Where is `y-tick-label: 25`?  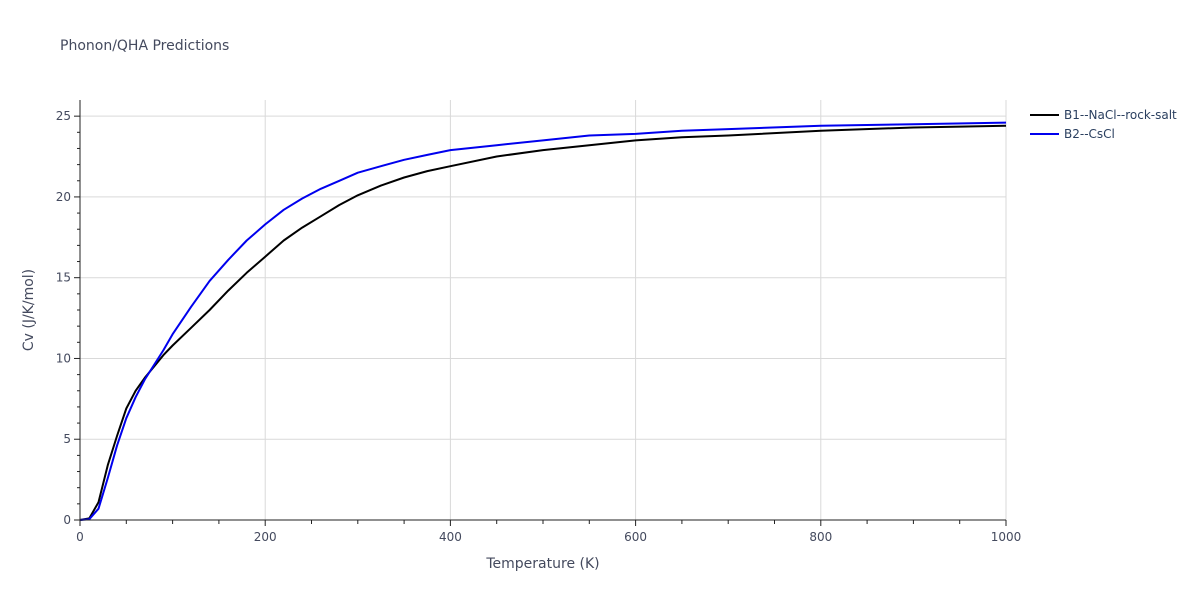
y-tick-label: 25 is located at coordinates (63, 116).